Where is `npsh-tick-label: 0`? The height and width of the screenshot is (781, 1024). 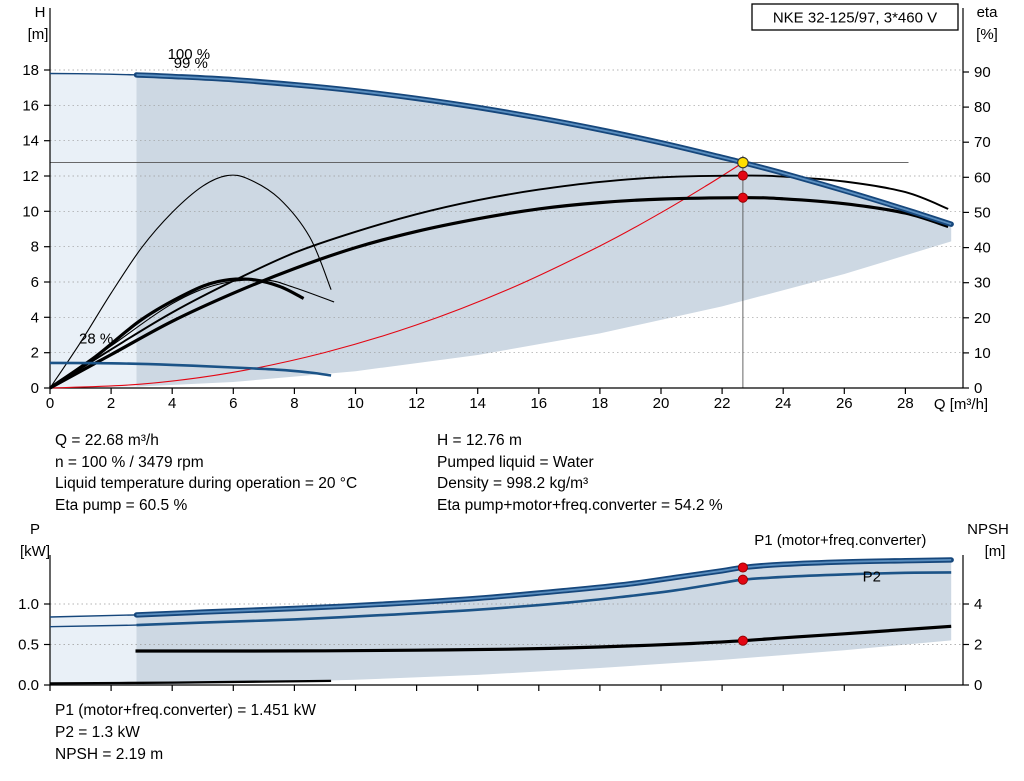
npsh-tick-label: 0 is located at coordinates (978, 685).